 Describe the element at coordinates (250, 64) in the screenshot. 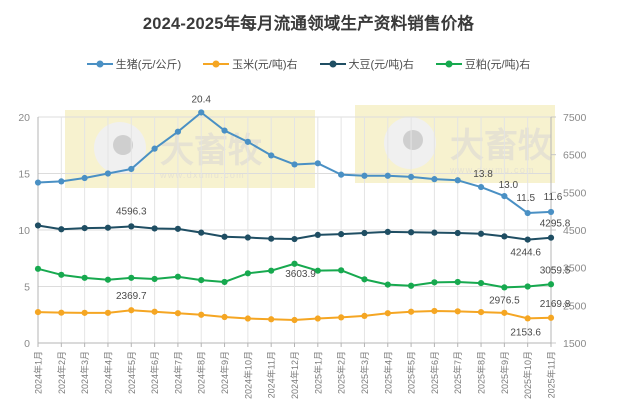

I see `legend-item-corn: 玉米(元/吨)右` at that location.